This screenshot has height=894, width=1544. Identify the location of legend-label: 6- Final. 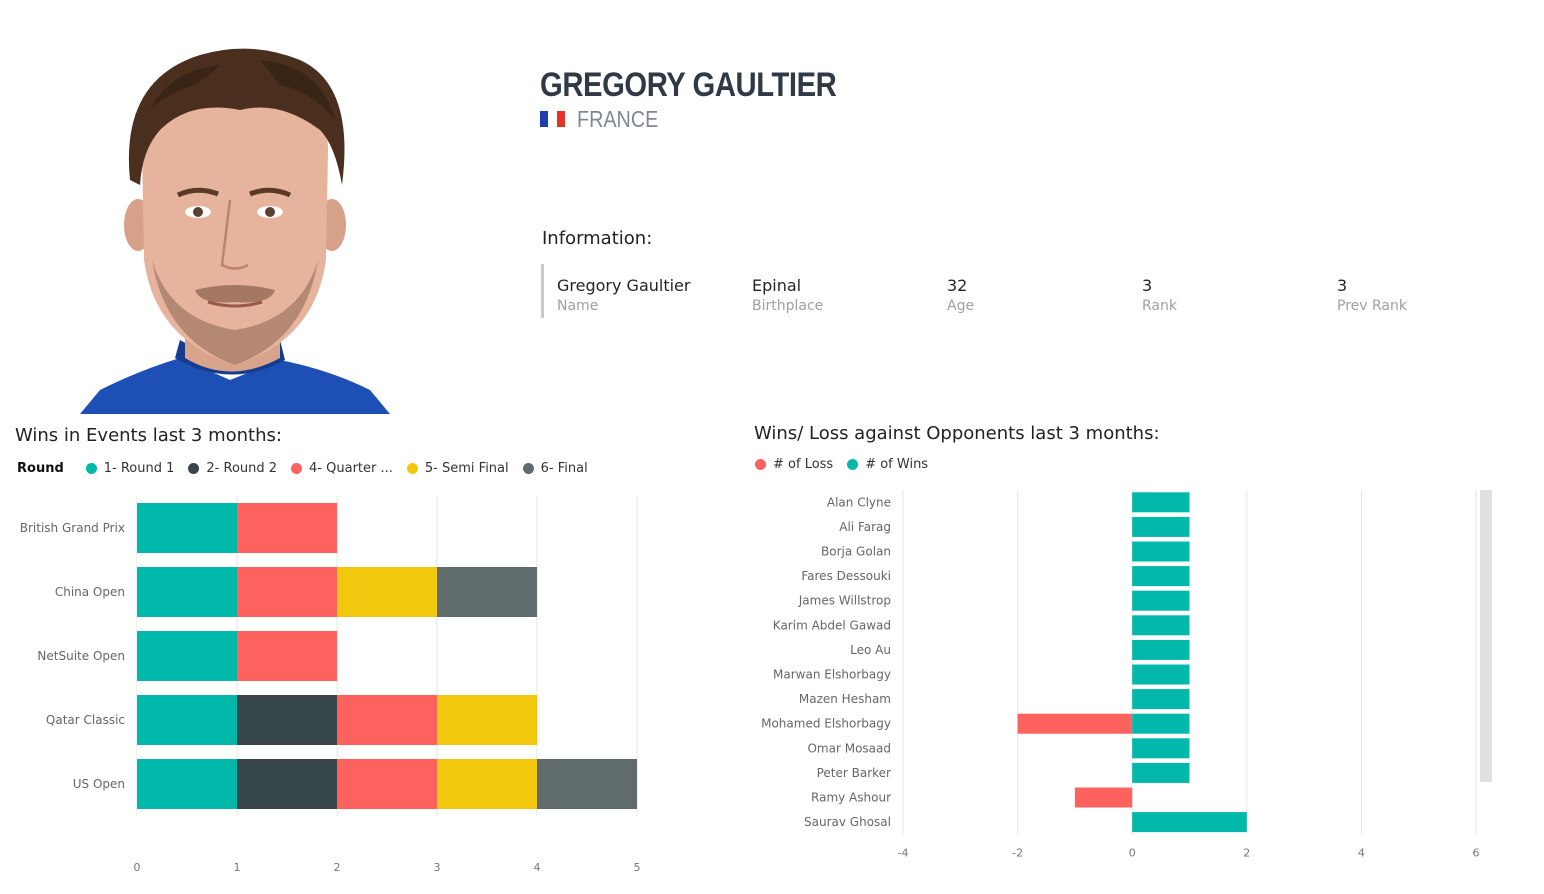
(564, 468).